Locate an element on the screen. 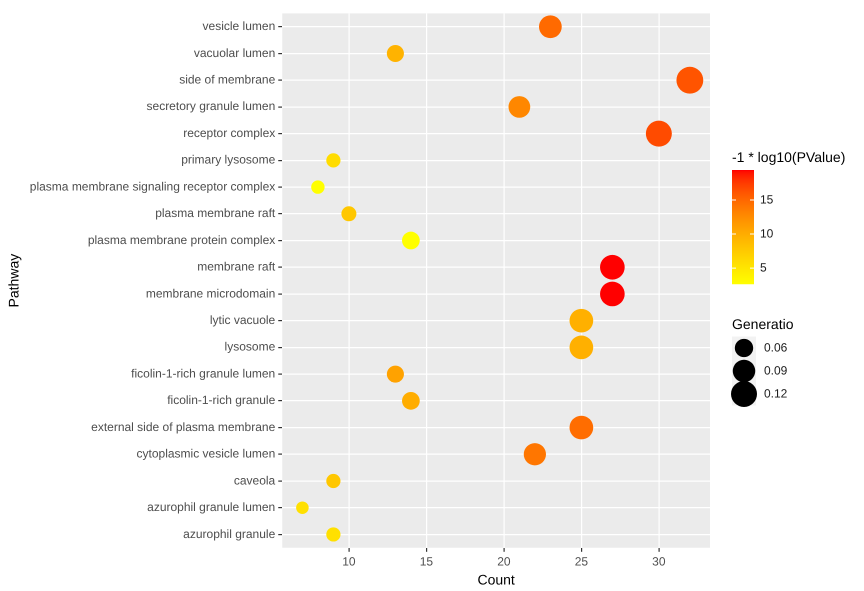  color-bar-label: 10 is located at coordinates (767, 233).